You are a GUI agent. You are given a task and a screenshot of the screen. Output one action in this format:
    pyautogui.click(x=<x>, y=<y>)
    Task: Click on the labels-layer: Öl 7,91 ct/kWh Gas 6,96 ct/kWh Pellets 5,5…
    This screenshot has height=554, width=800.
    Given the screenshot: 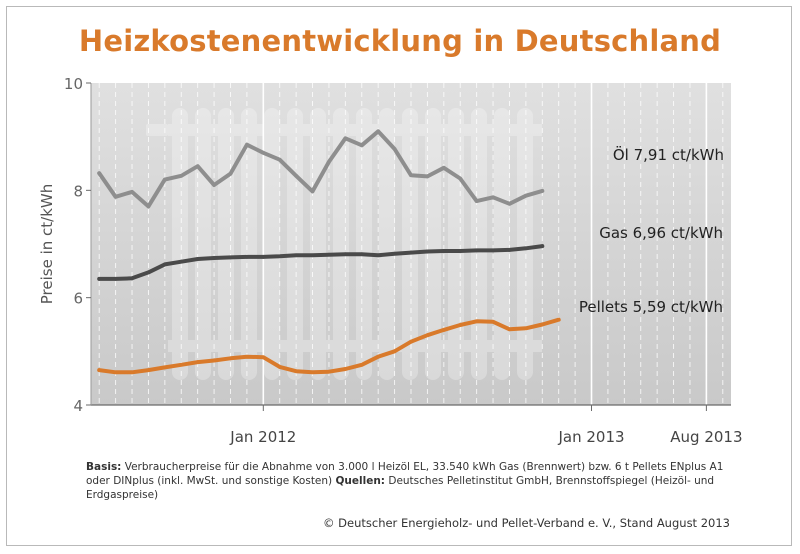 What is the action you would take?
    pyautogui.click(x=651, y=230)
    